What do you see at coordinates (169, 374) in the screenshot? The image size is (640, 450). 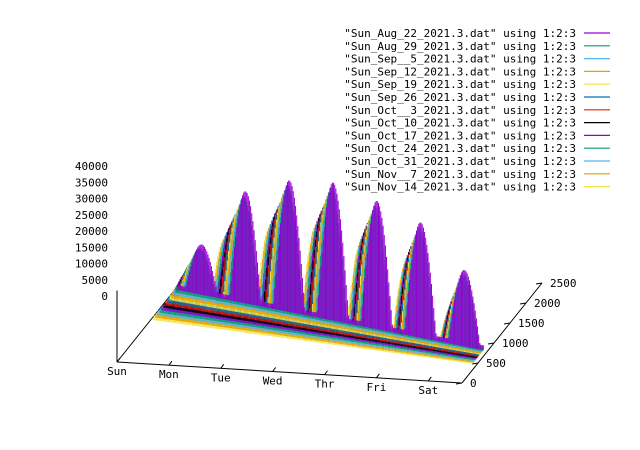 I see `x-tick-label: Mon` at bounding box center [169, 374].